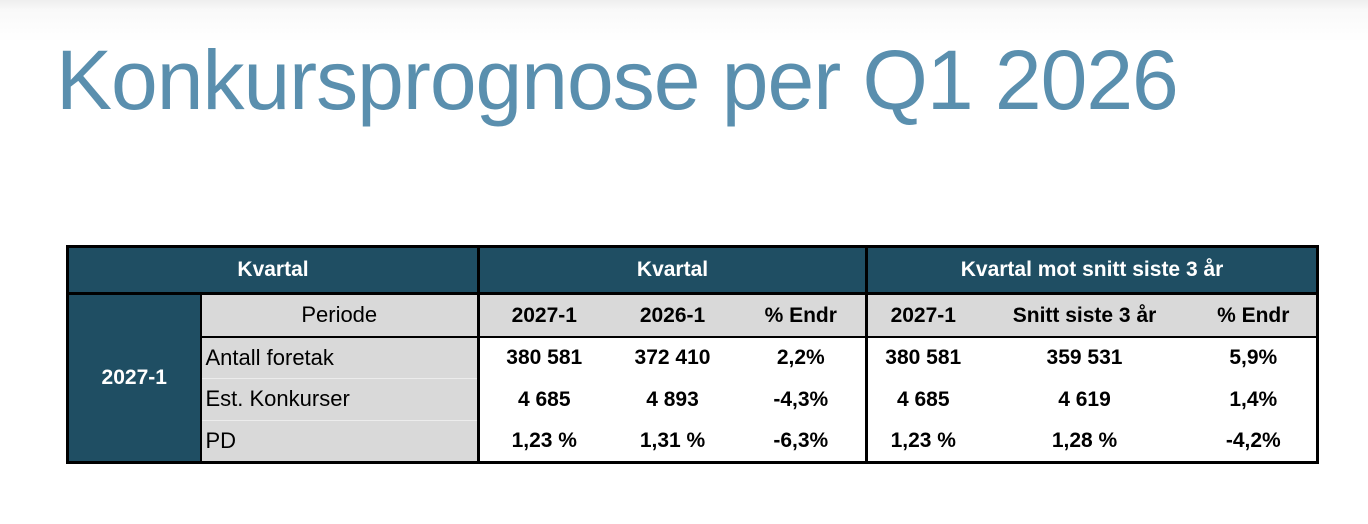 This screenshot has width=1368, height=524. I want to click on value-cell: -4,2%, so click(1254, 441).